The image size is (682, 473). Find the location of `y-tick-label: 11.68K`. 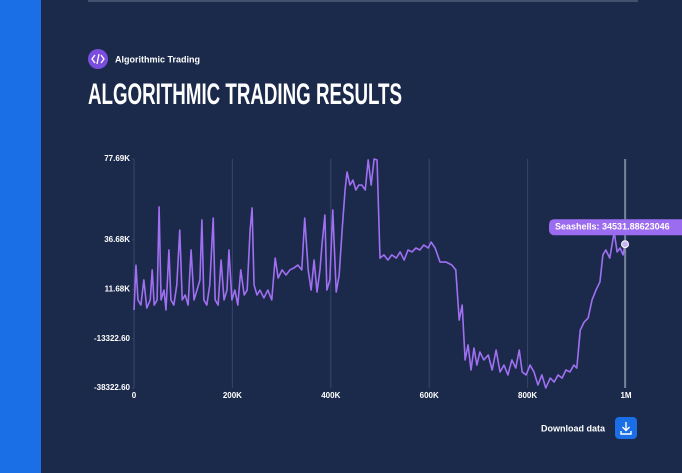

y-tick-label: 11.68K is located at coordinates (118, 288).